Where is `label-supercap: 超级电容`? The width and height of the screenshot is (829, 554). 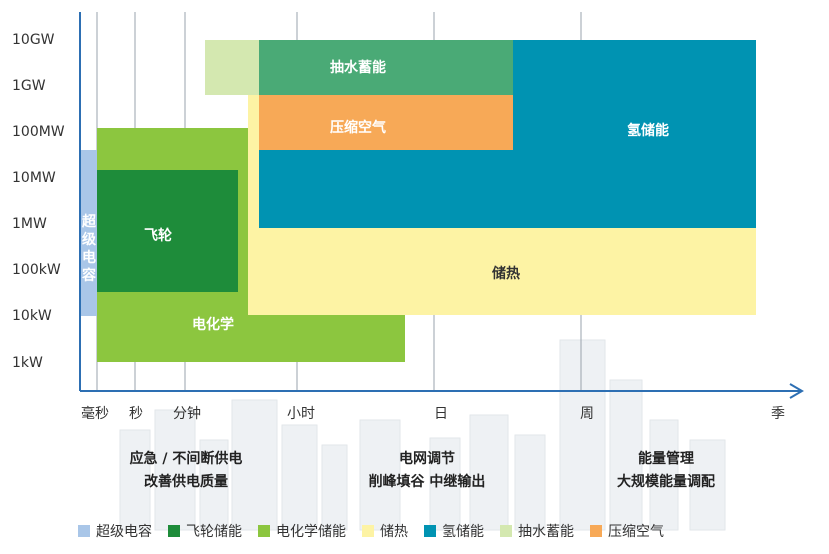
label-supercap: 超级电容 is located at coordinates (89, 249).